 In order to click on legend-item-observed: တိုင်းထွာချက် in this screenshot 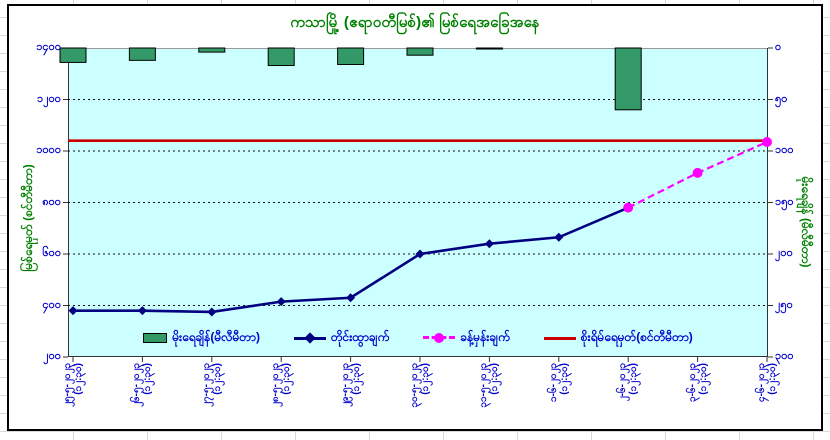, I will do `click(341, 338)`.